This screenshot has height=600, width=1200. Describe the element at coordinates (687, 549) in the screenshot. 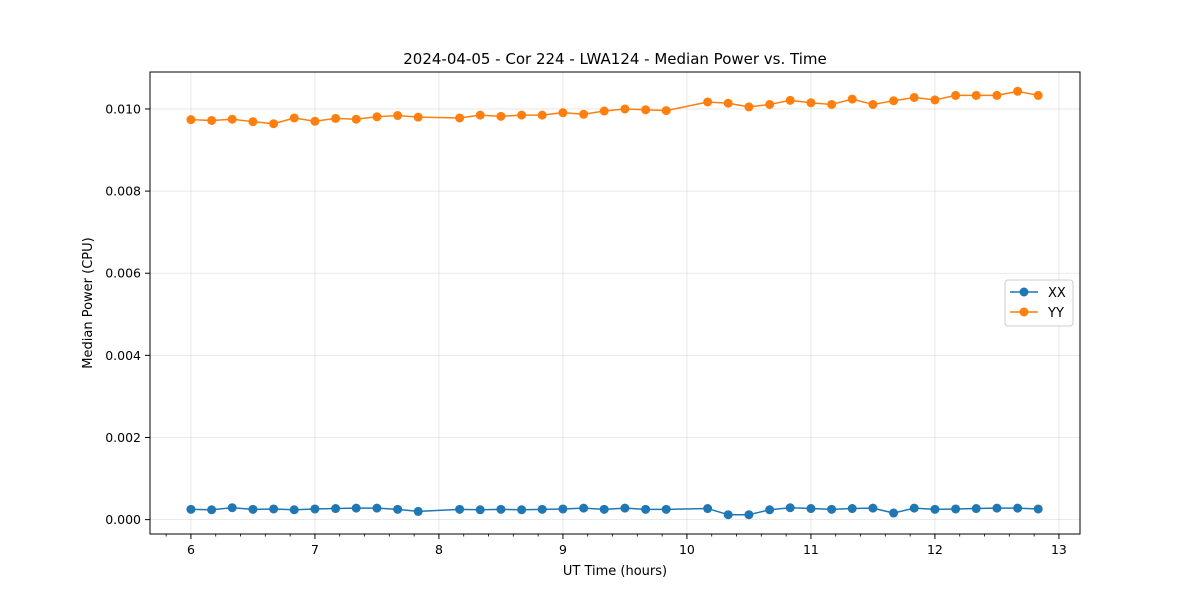

I see `x-tick-label: 10` at that location.